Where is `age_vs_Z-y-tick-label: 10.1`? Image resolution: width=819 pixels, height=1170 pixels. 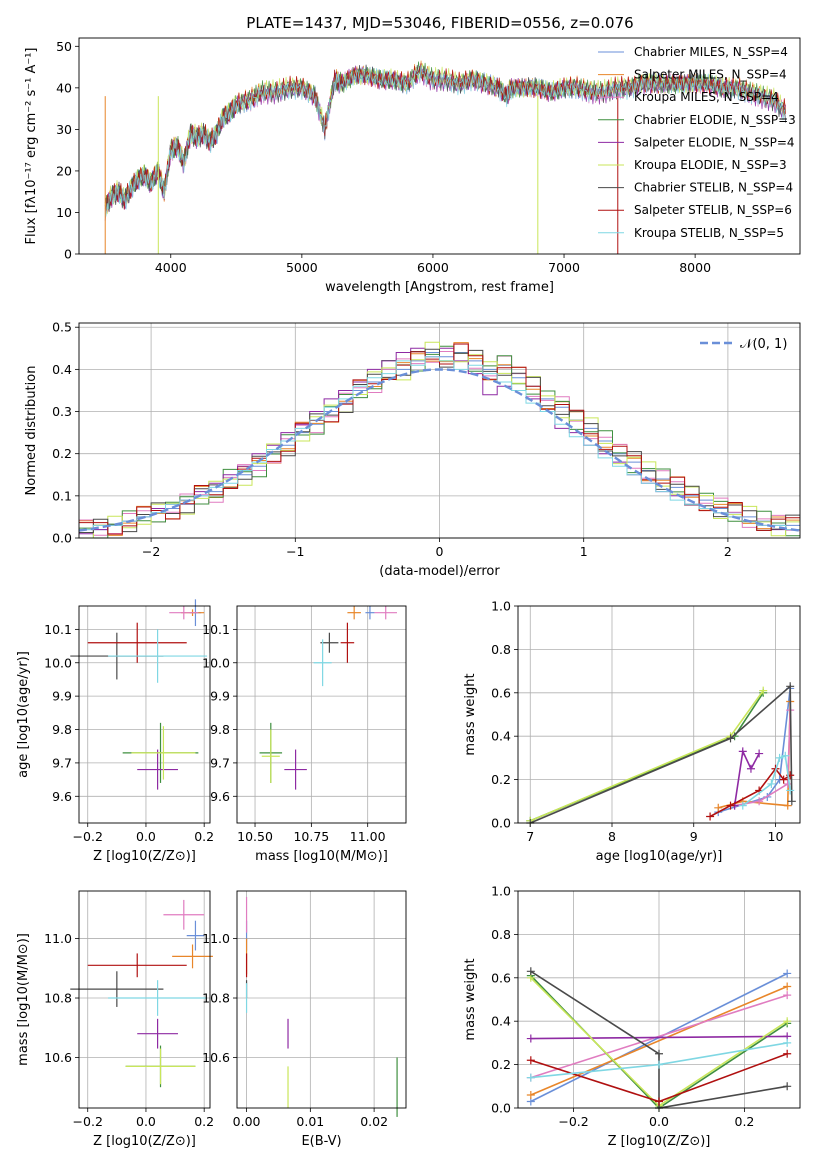 age_vs_Z-y-tick-label: 10.1 is located at coordinates (58, 629).